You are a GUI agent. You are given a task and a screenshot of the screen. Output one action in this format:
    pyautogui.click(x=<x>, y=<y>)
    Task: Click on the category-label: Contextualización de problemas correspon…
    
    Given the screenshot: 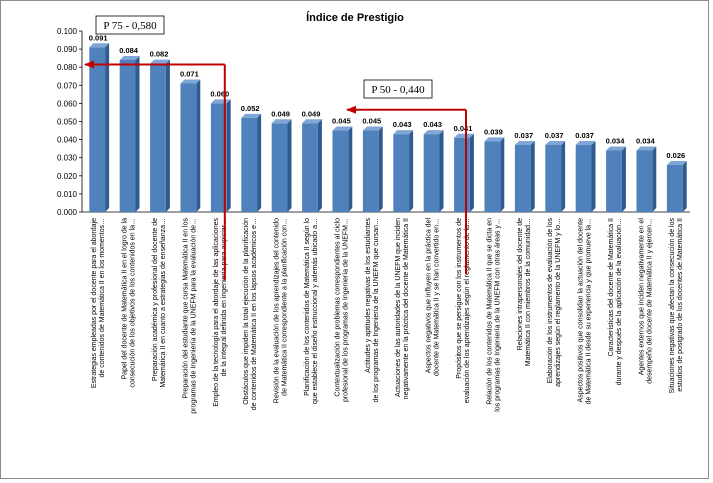 What is the action you would take?
    pyautogui.click(x=341, y=310)
    